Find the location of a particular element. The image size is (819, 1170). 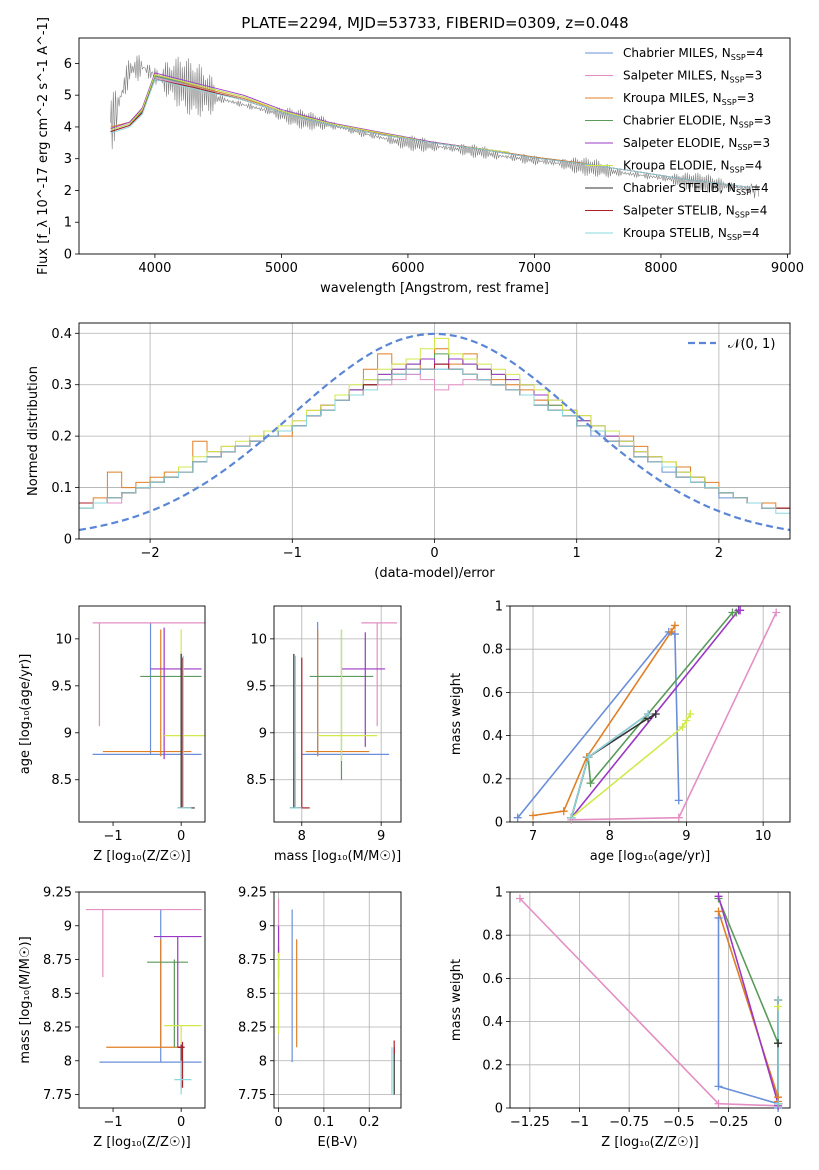

x-tick-label: 1 is located at coordinates (577, 553).